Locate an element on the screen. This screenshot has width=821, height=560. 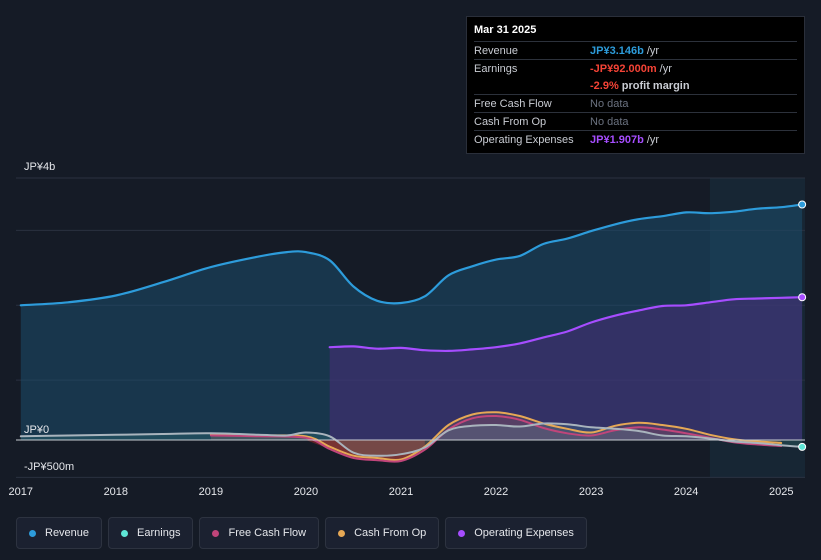
fcf-line is located at coordinates (496, 438).